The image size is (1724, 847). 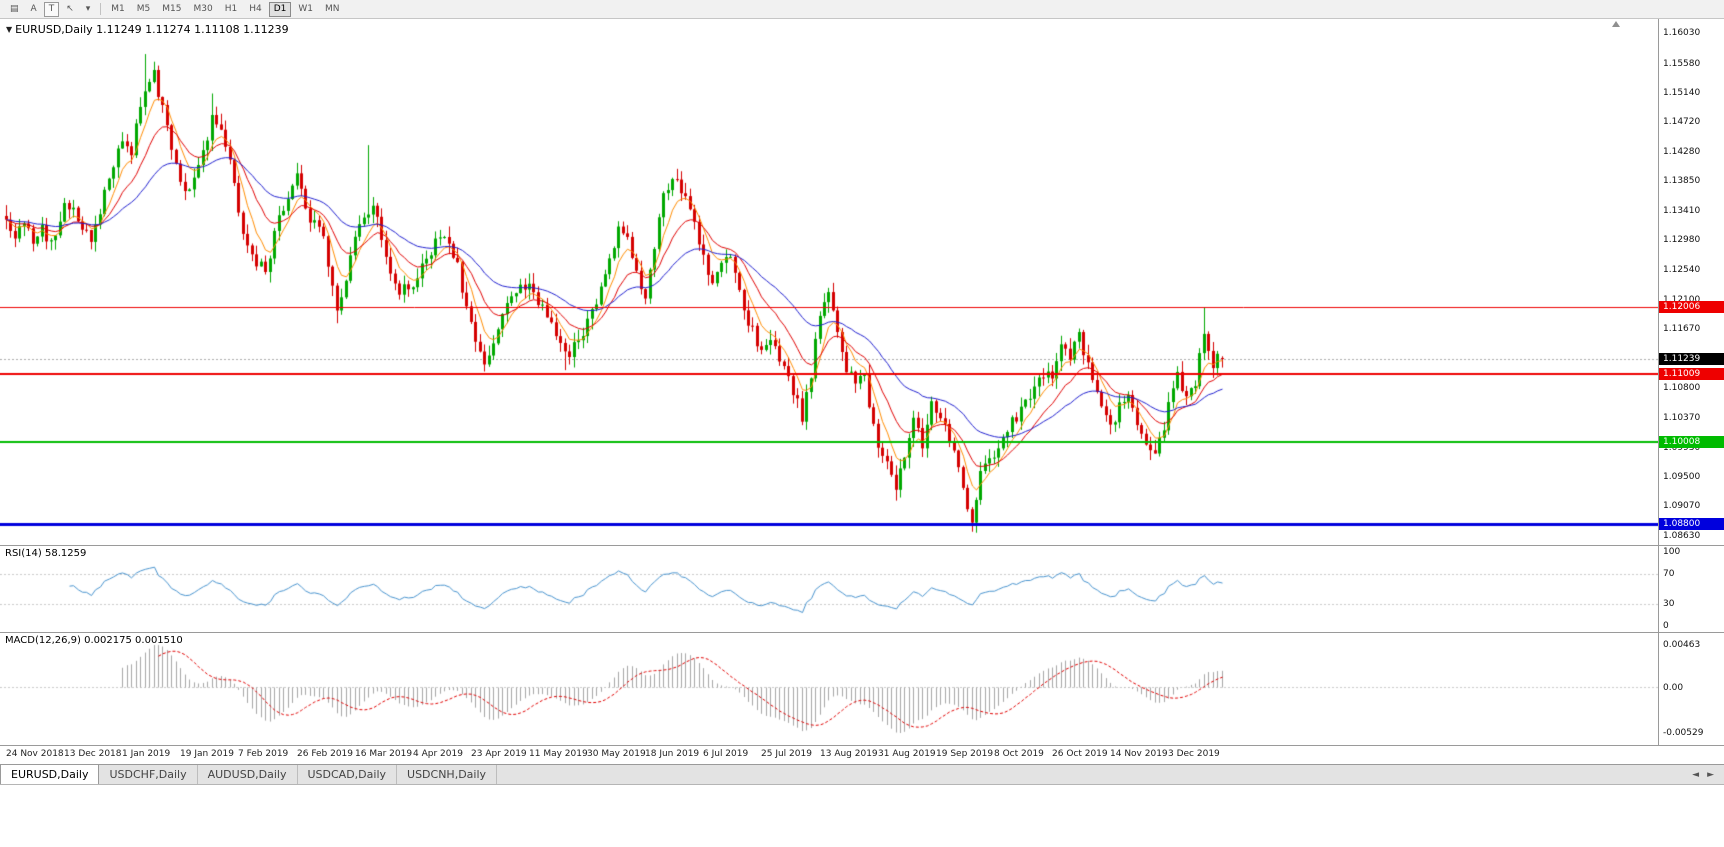 What do you see at coordinates (786, 754) in the screenshot?
I see `date-axis-label: 25 Jul 2019` at bounding box center [786, 754].